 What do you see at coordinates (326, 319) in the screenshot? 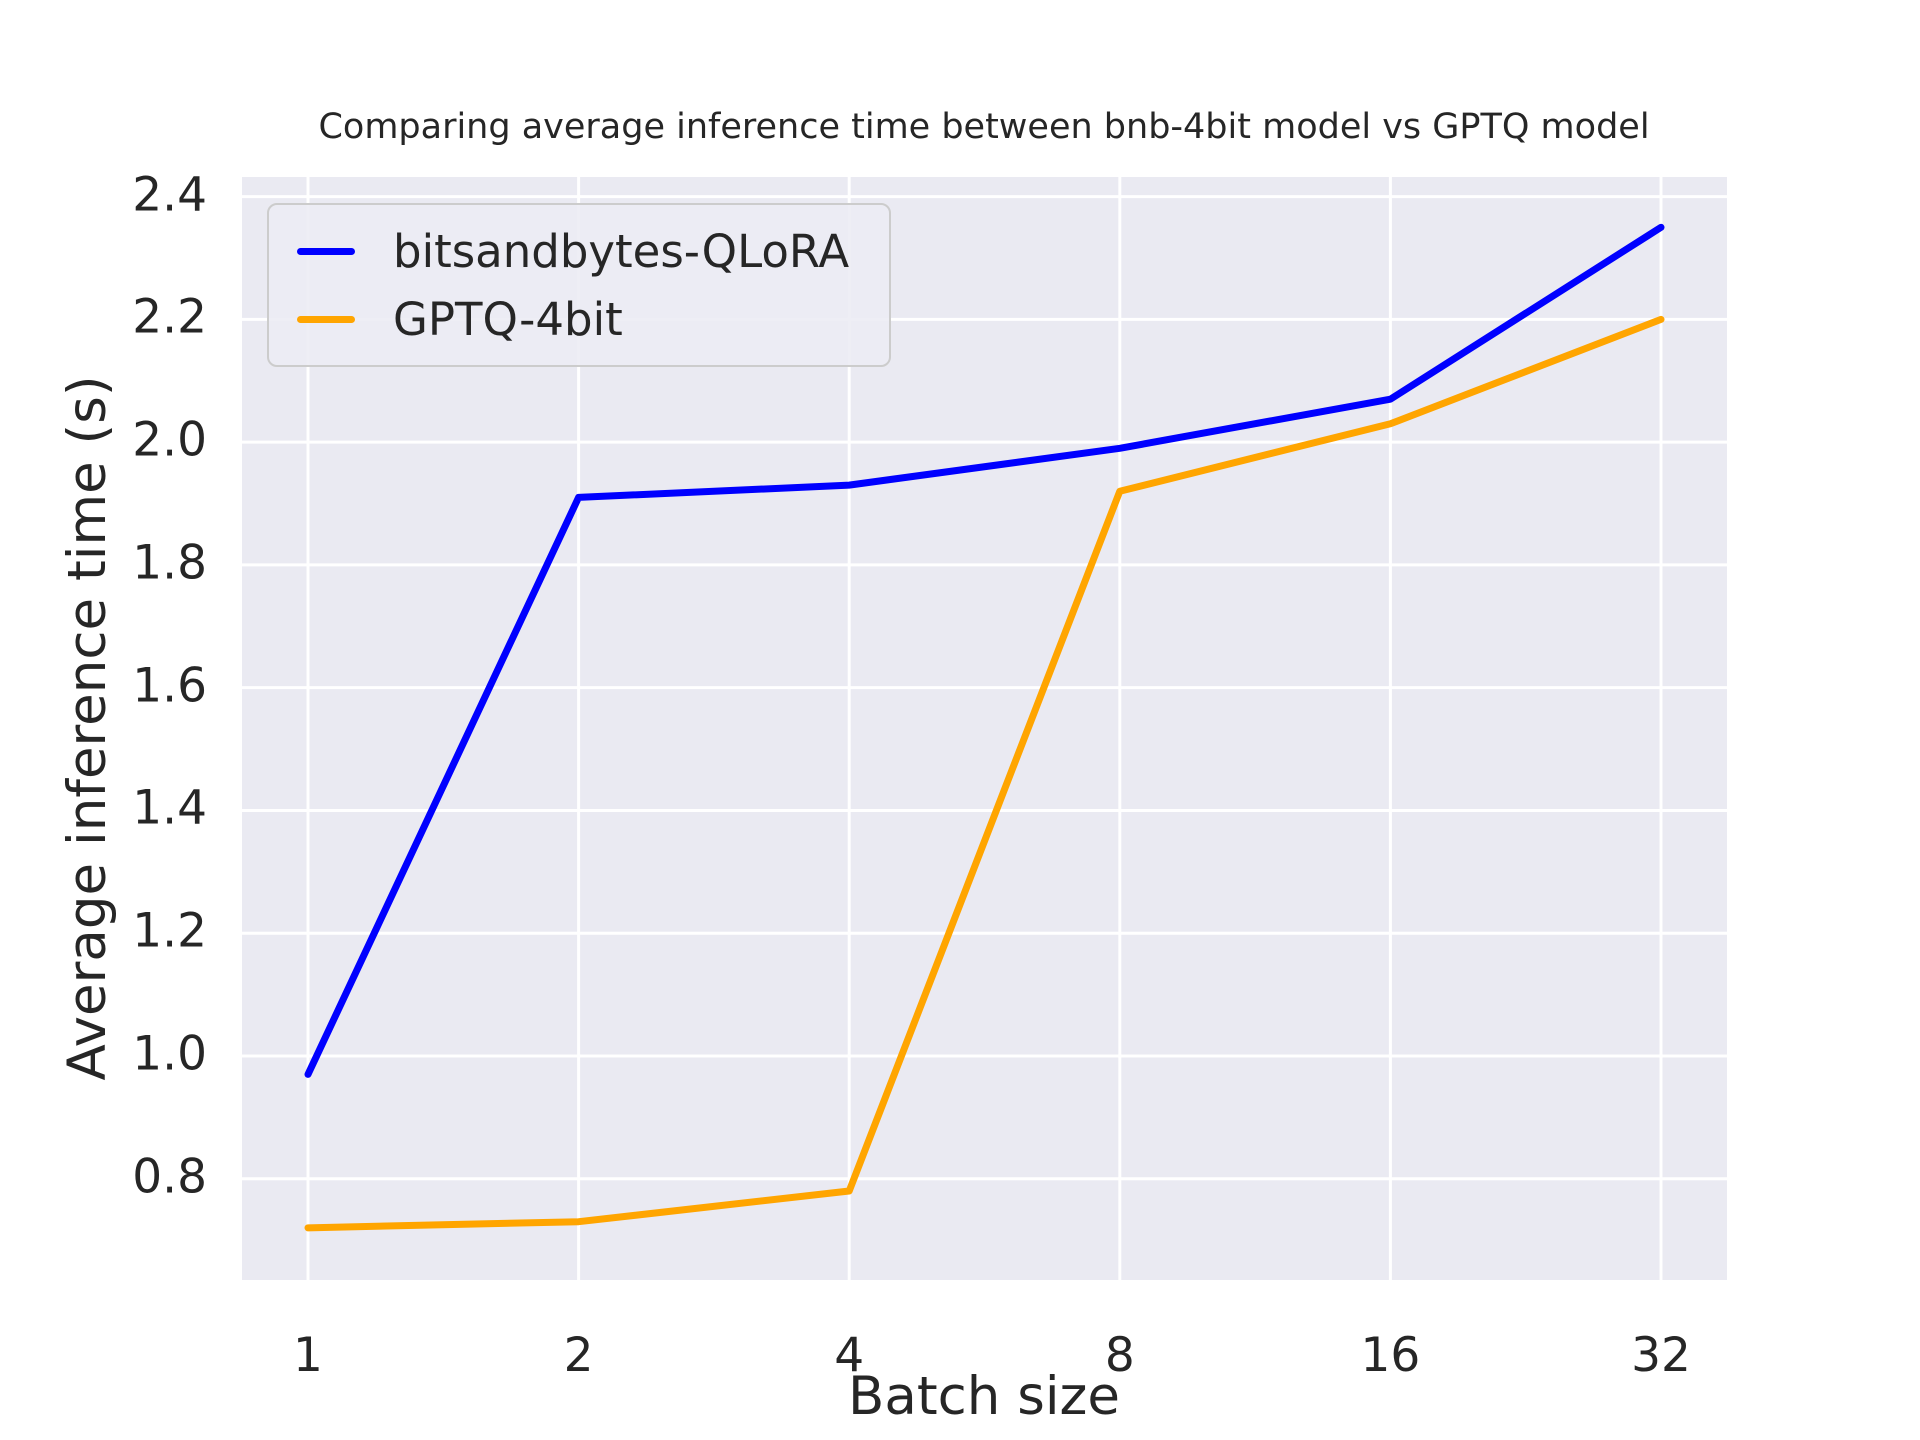
I see `legend-line-swatch-orange` at bounding box center [326, 319].